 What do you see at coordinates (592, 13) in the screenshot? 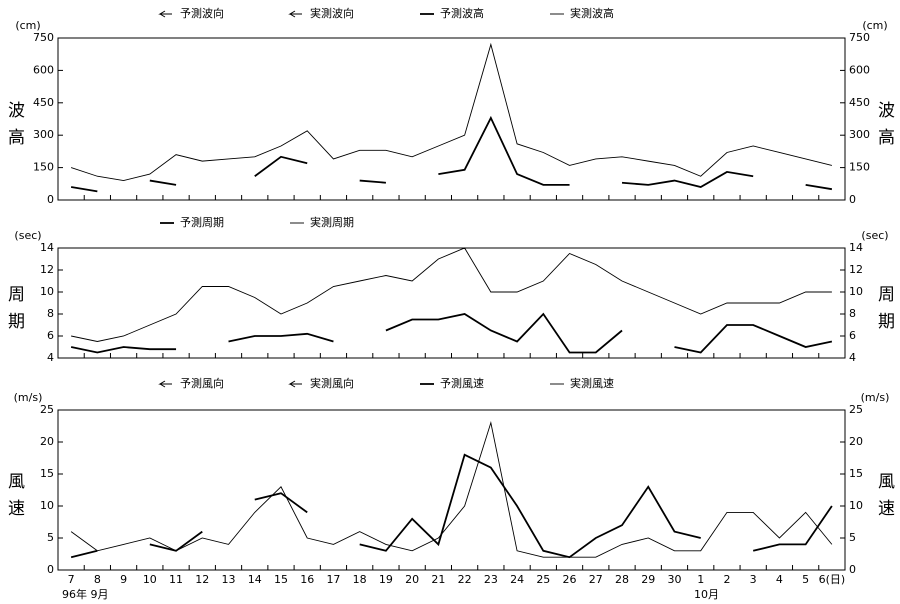
I see `legend-label: 実測波高` at bounding box center [592, 13].